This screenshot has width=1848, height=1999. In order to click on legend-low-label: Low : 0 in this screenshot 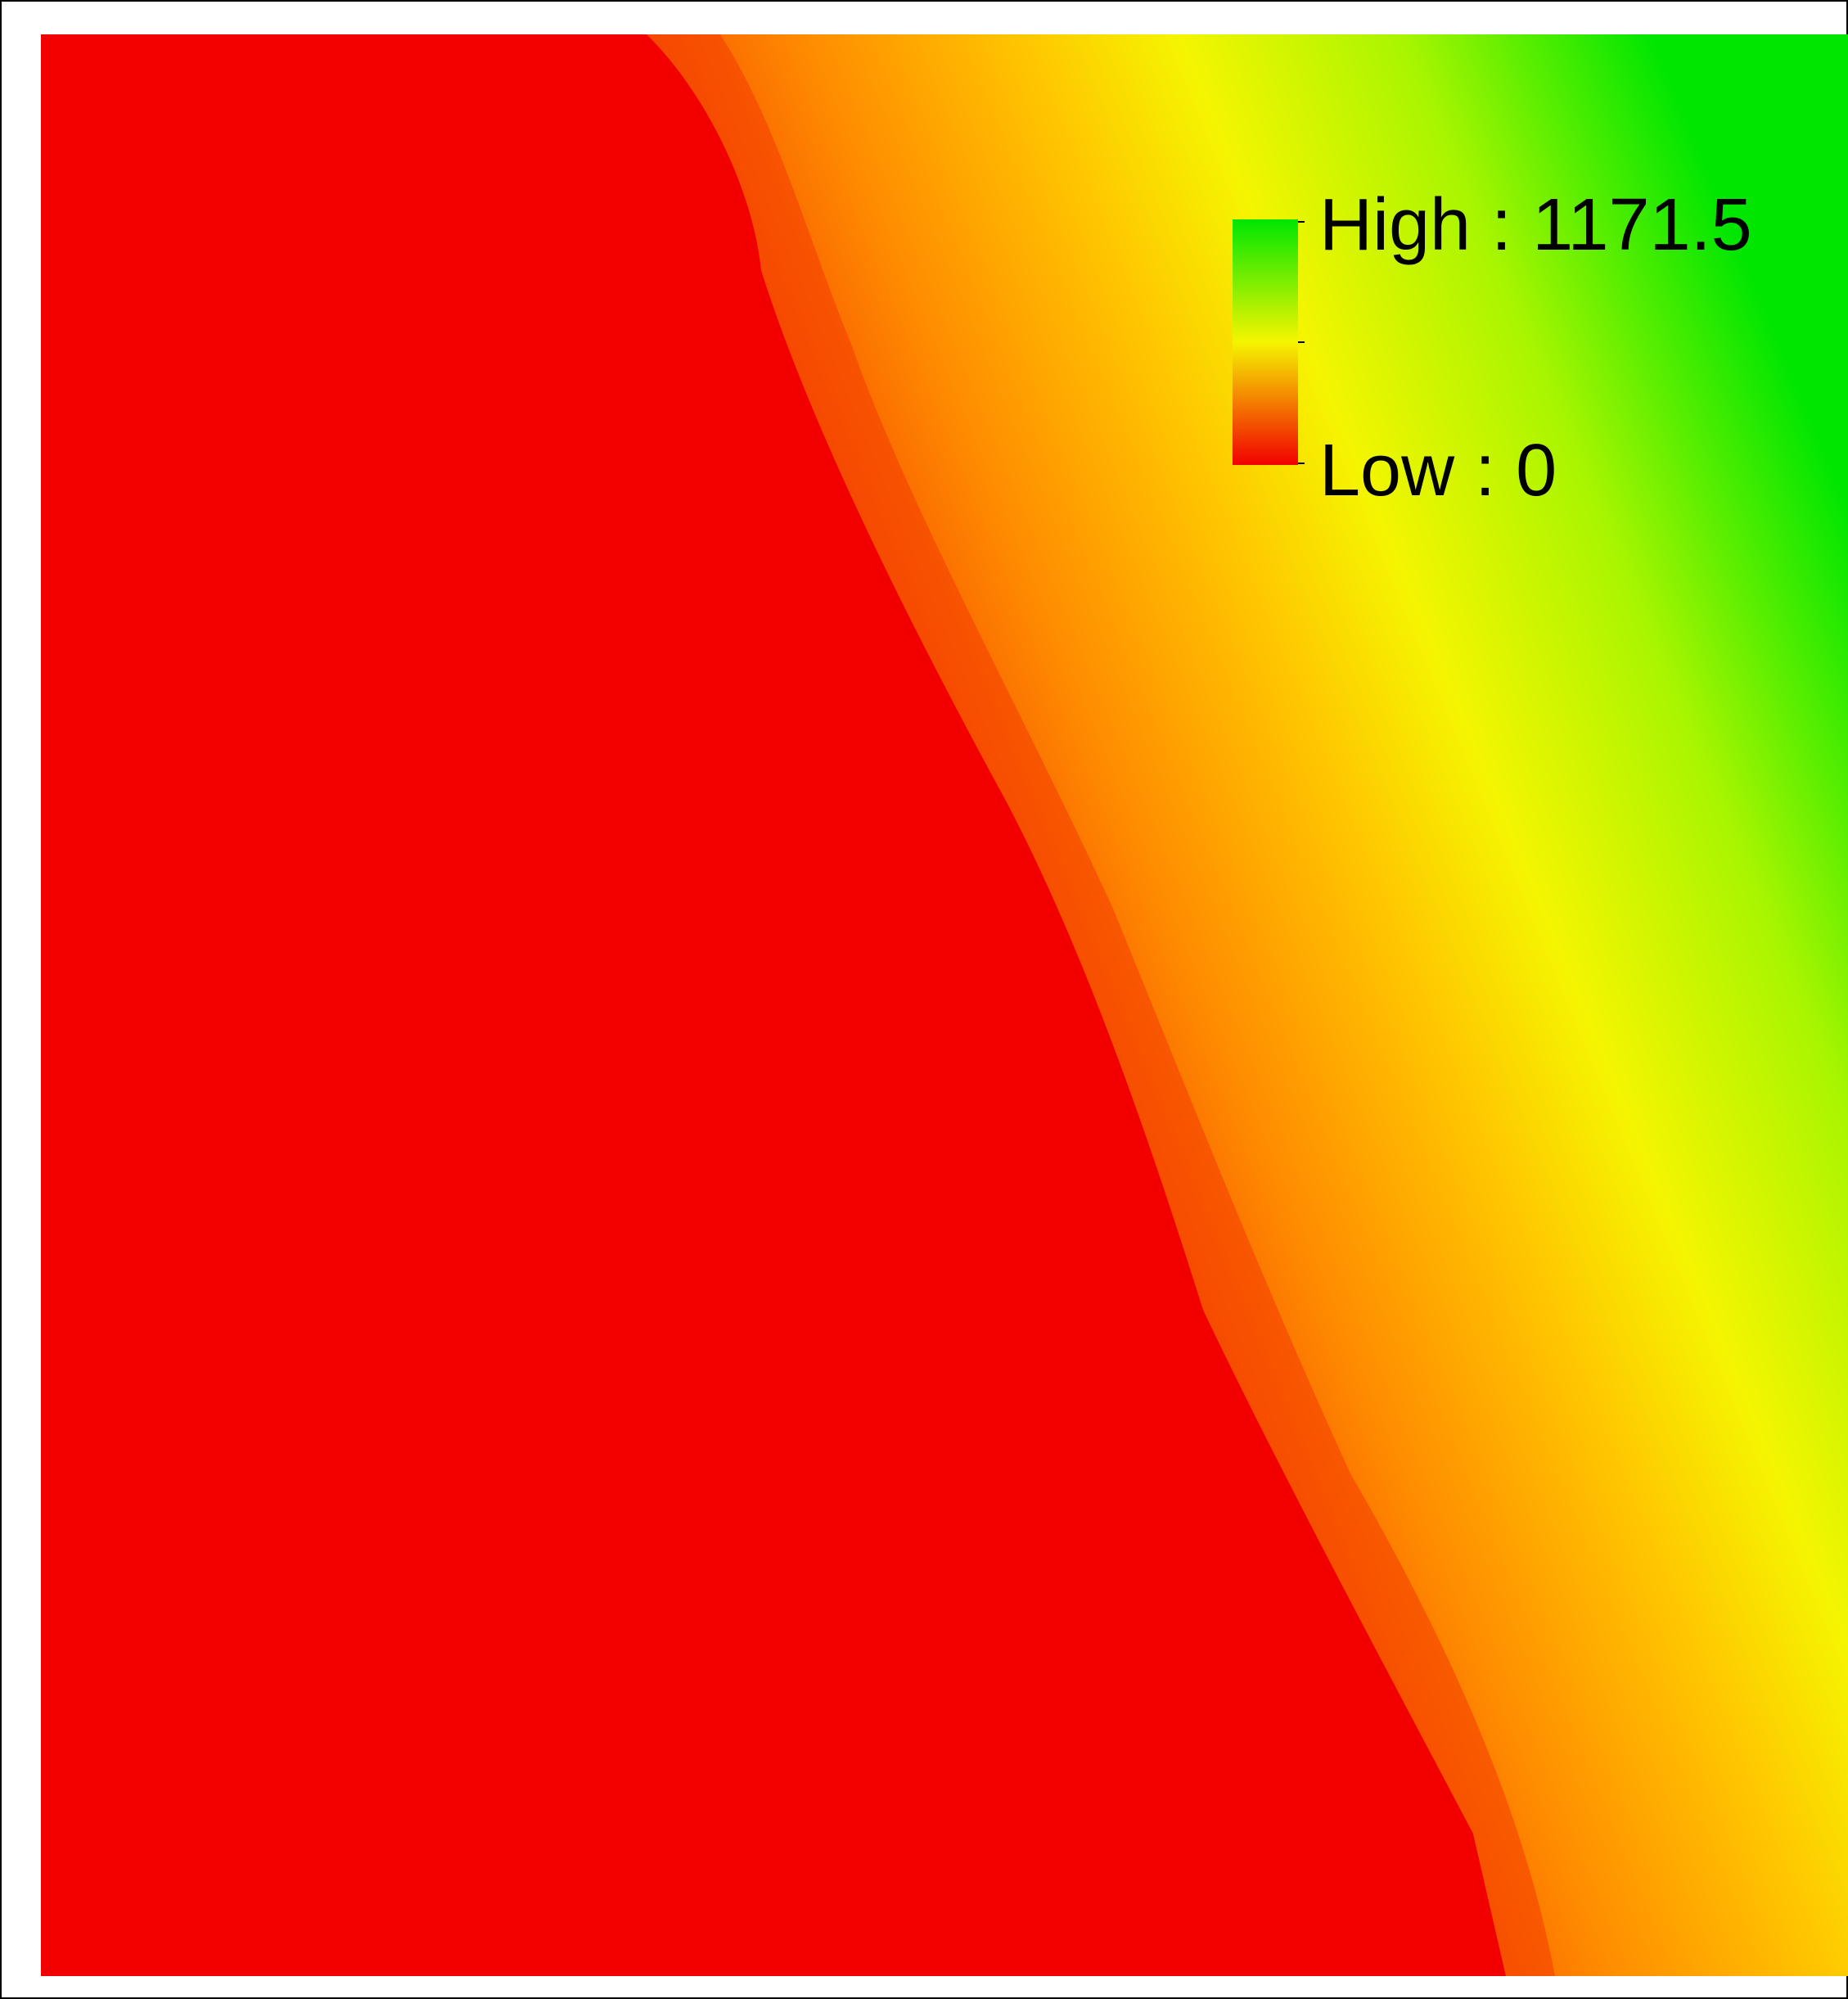, I will do `click(1438, 471)`.